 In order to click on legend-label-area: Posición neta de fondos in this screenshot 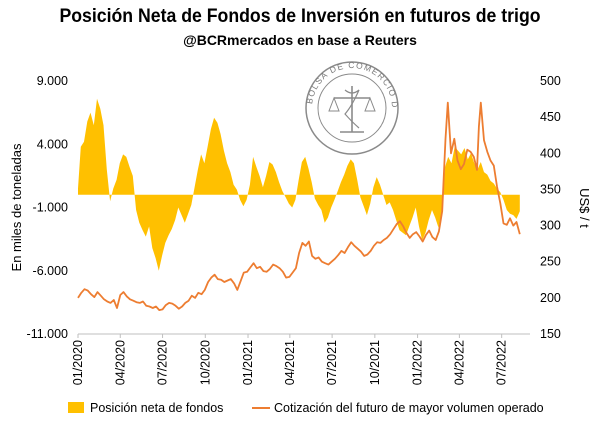, I will do `click(156, 408)`.